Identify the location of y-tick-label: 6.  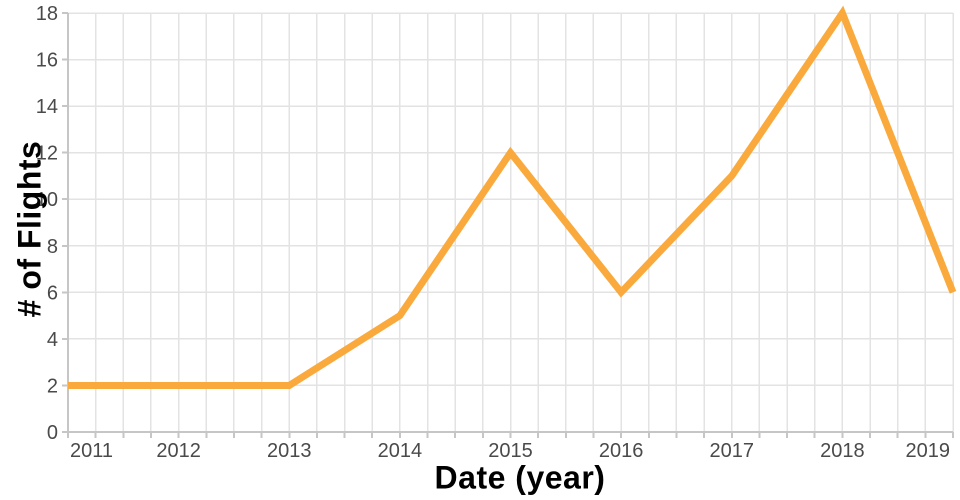
(52, 293).